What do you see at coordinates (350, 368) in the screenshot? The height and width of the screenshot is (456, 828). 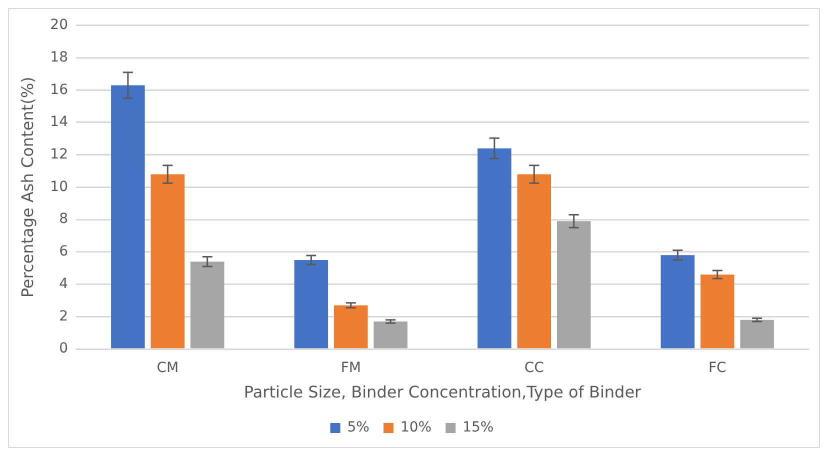 I see `x-tick-label: FM` at bounding box center [350, 368].